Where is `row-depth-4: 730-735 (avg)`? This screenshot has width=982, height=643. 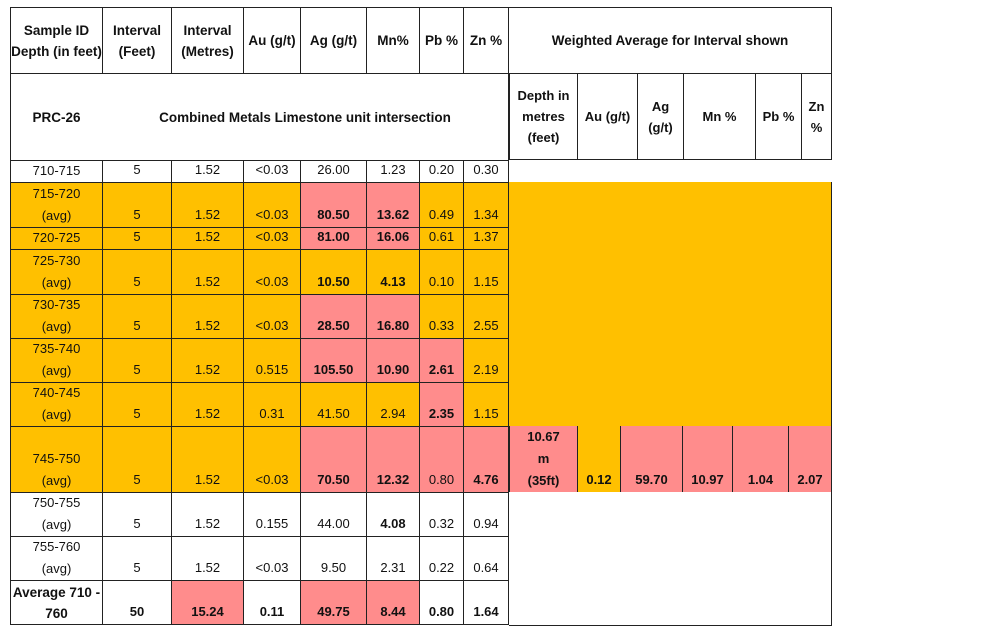
row-depth-4: 730-735 (avg) is located at coordinates (56, 316).